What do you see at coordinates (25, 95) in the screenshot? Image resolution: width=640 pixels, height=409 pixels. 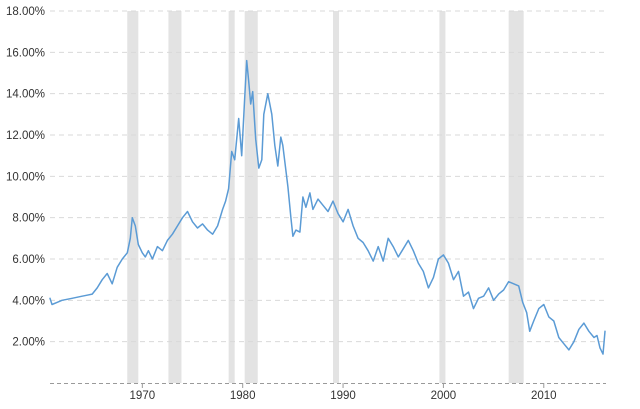 I see `y-tick-label-14: 14.00%` at bounding box center [25, 95].